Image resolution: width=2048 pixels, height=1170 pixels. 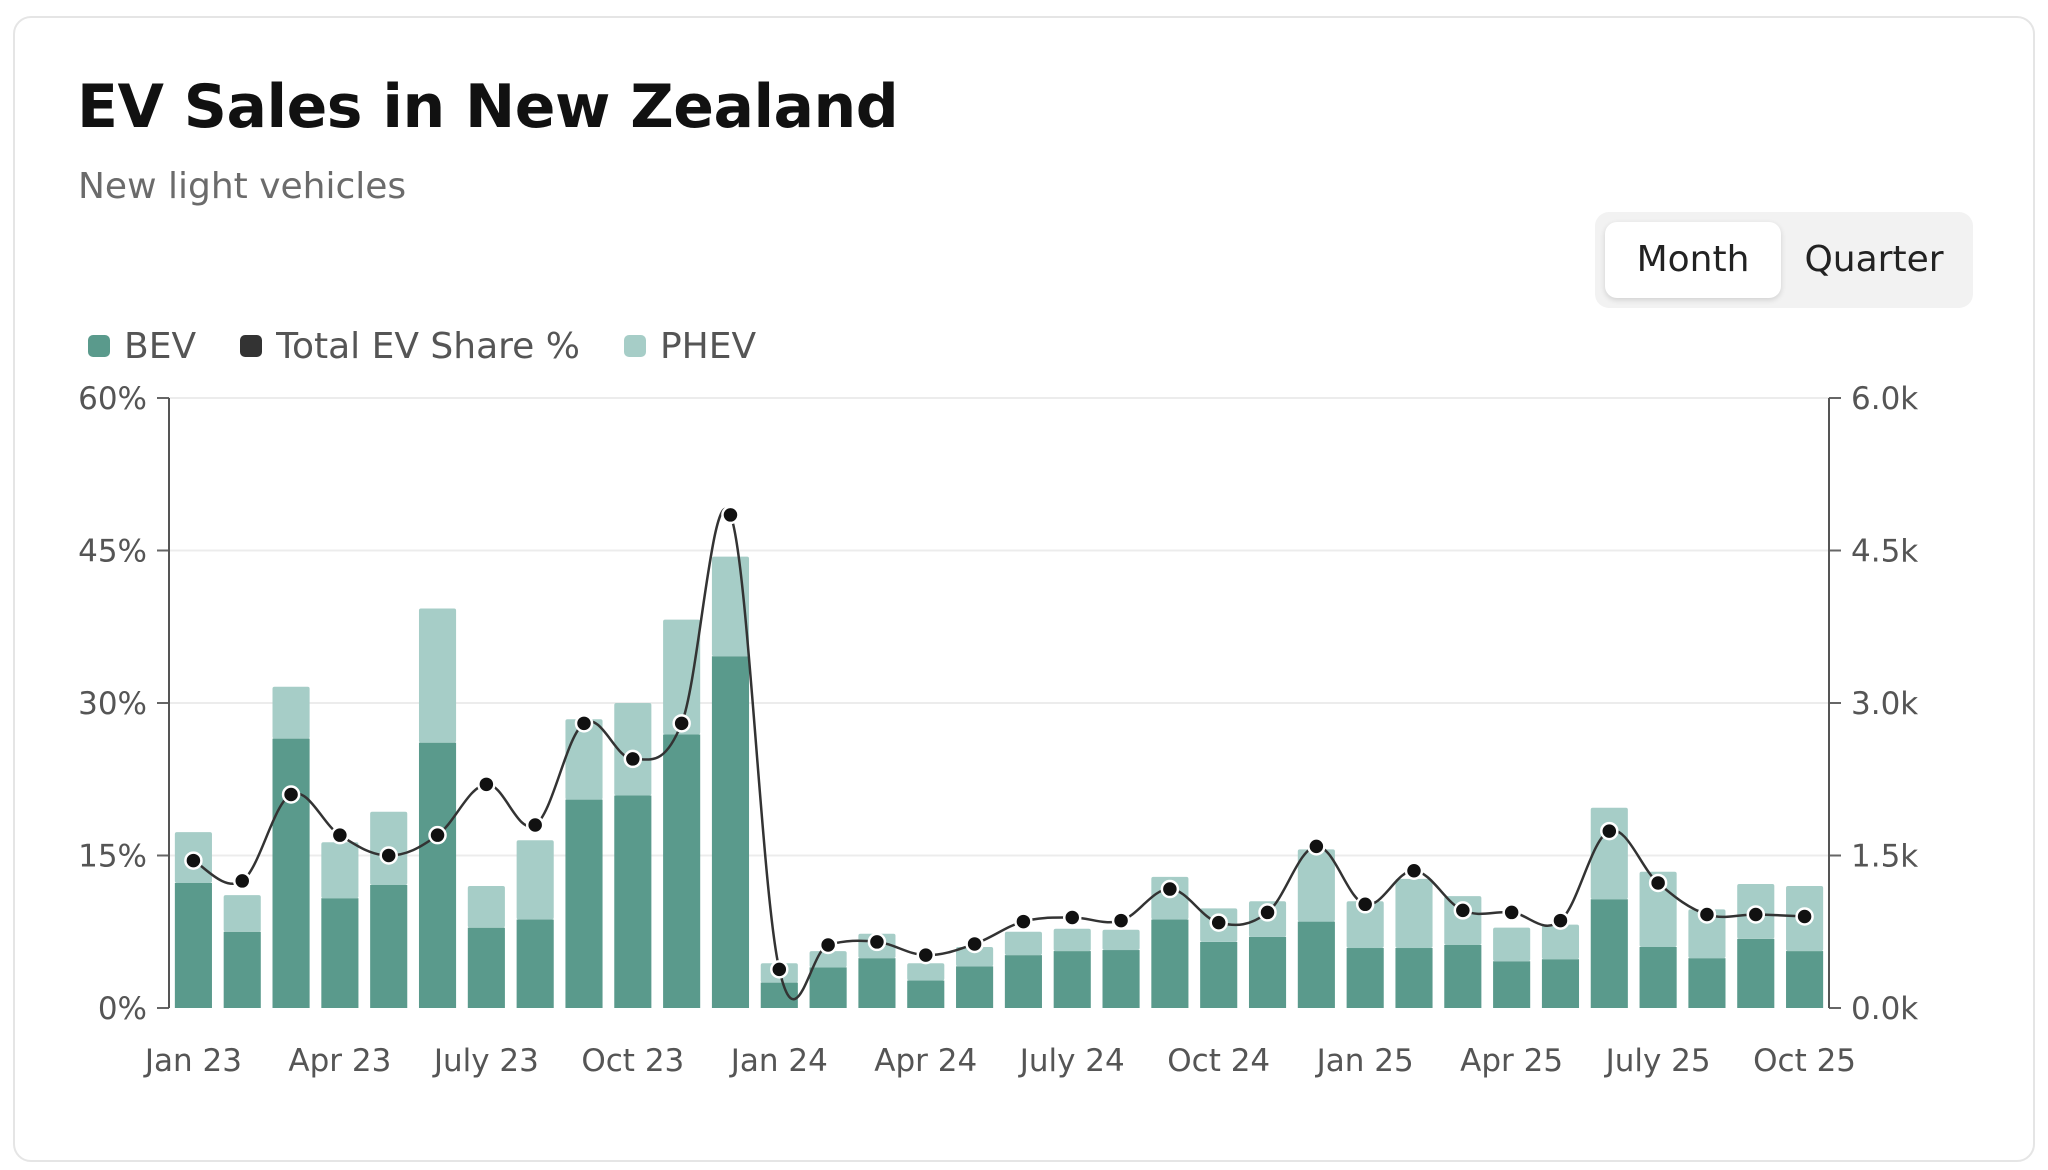 I want to click on legend-item-phev: PHEV, so click(x=690, y=346).